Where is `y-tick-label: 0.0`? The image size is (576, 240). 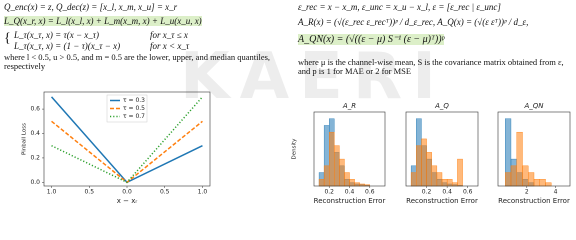 y-tick-label: 0.0 is located at coordinates (35, 182).